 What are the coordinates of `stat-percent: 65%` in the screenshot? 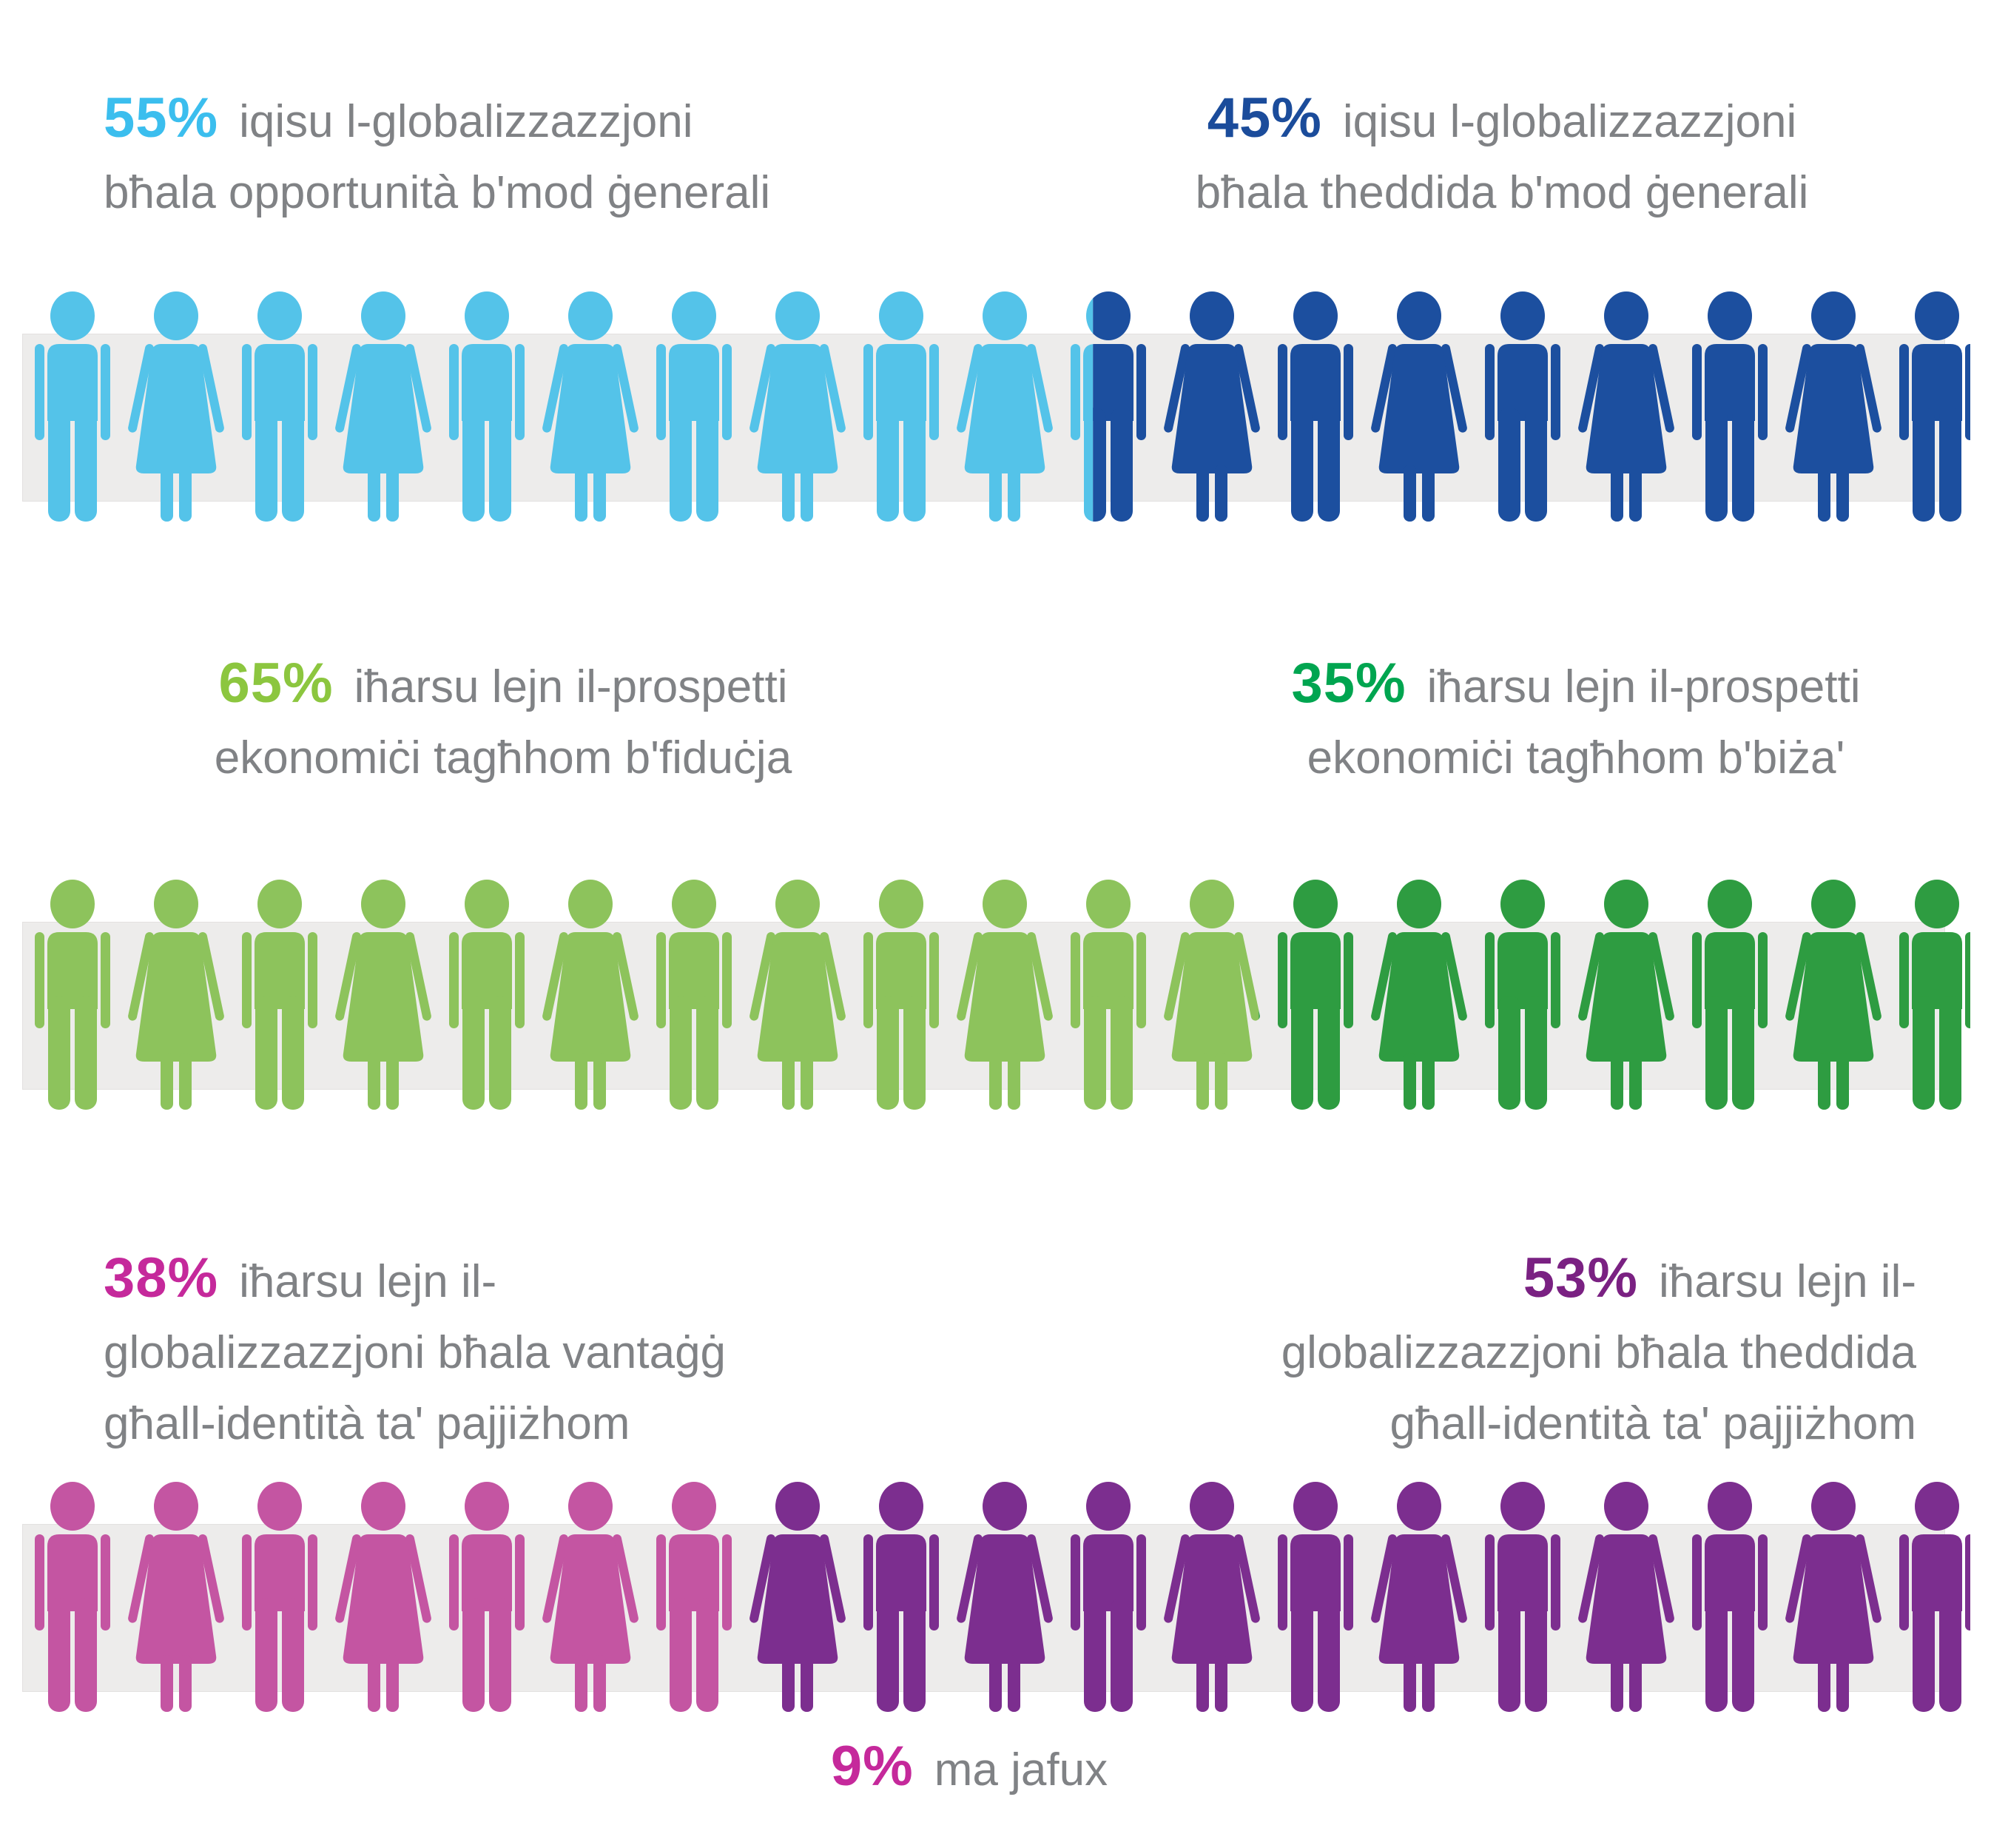 It's located at (276, 683).